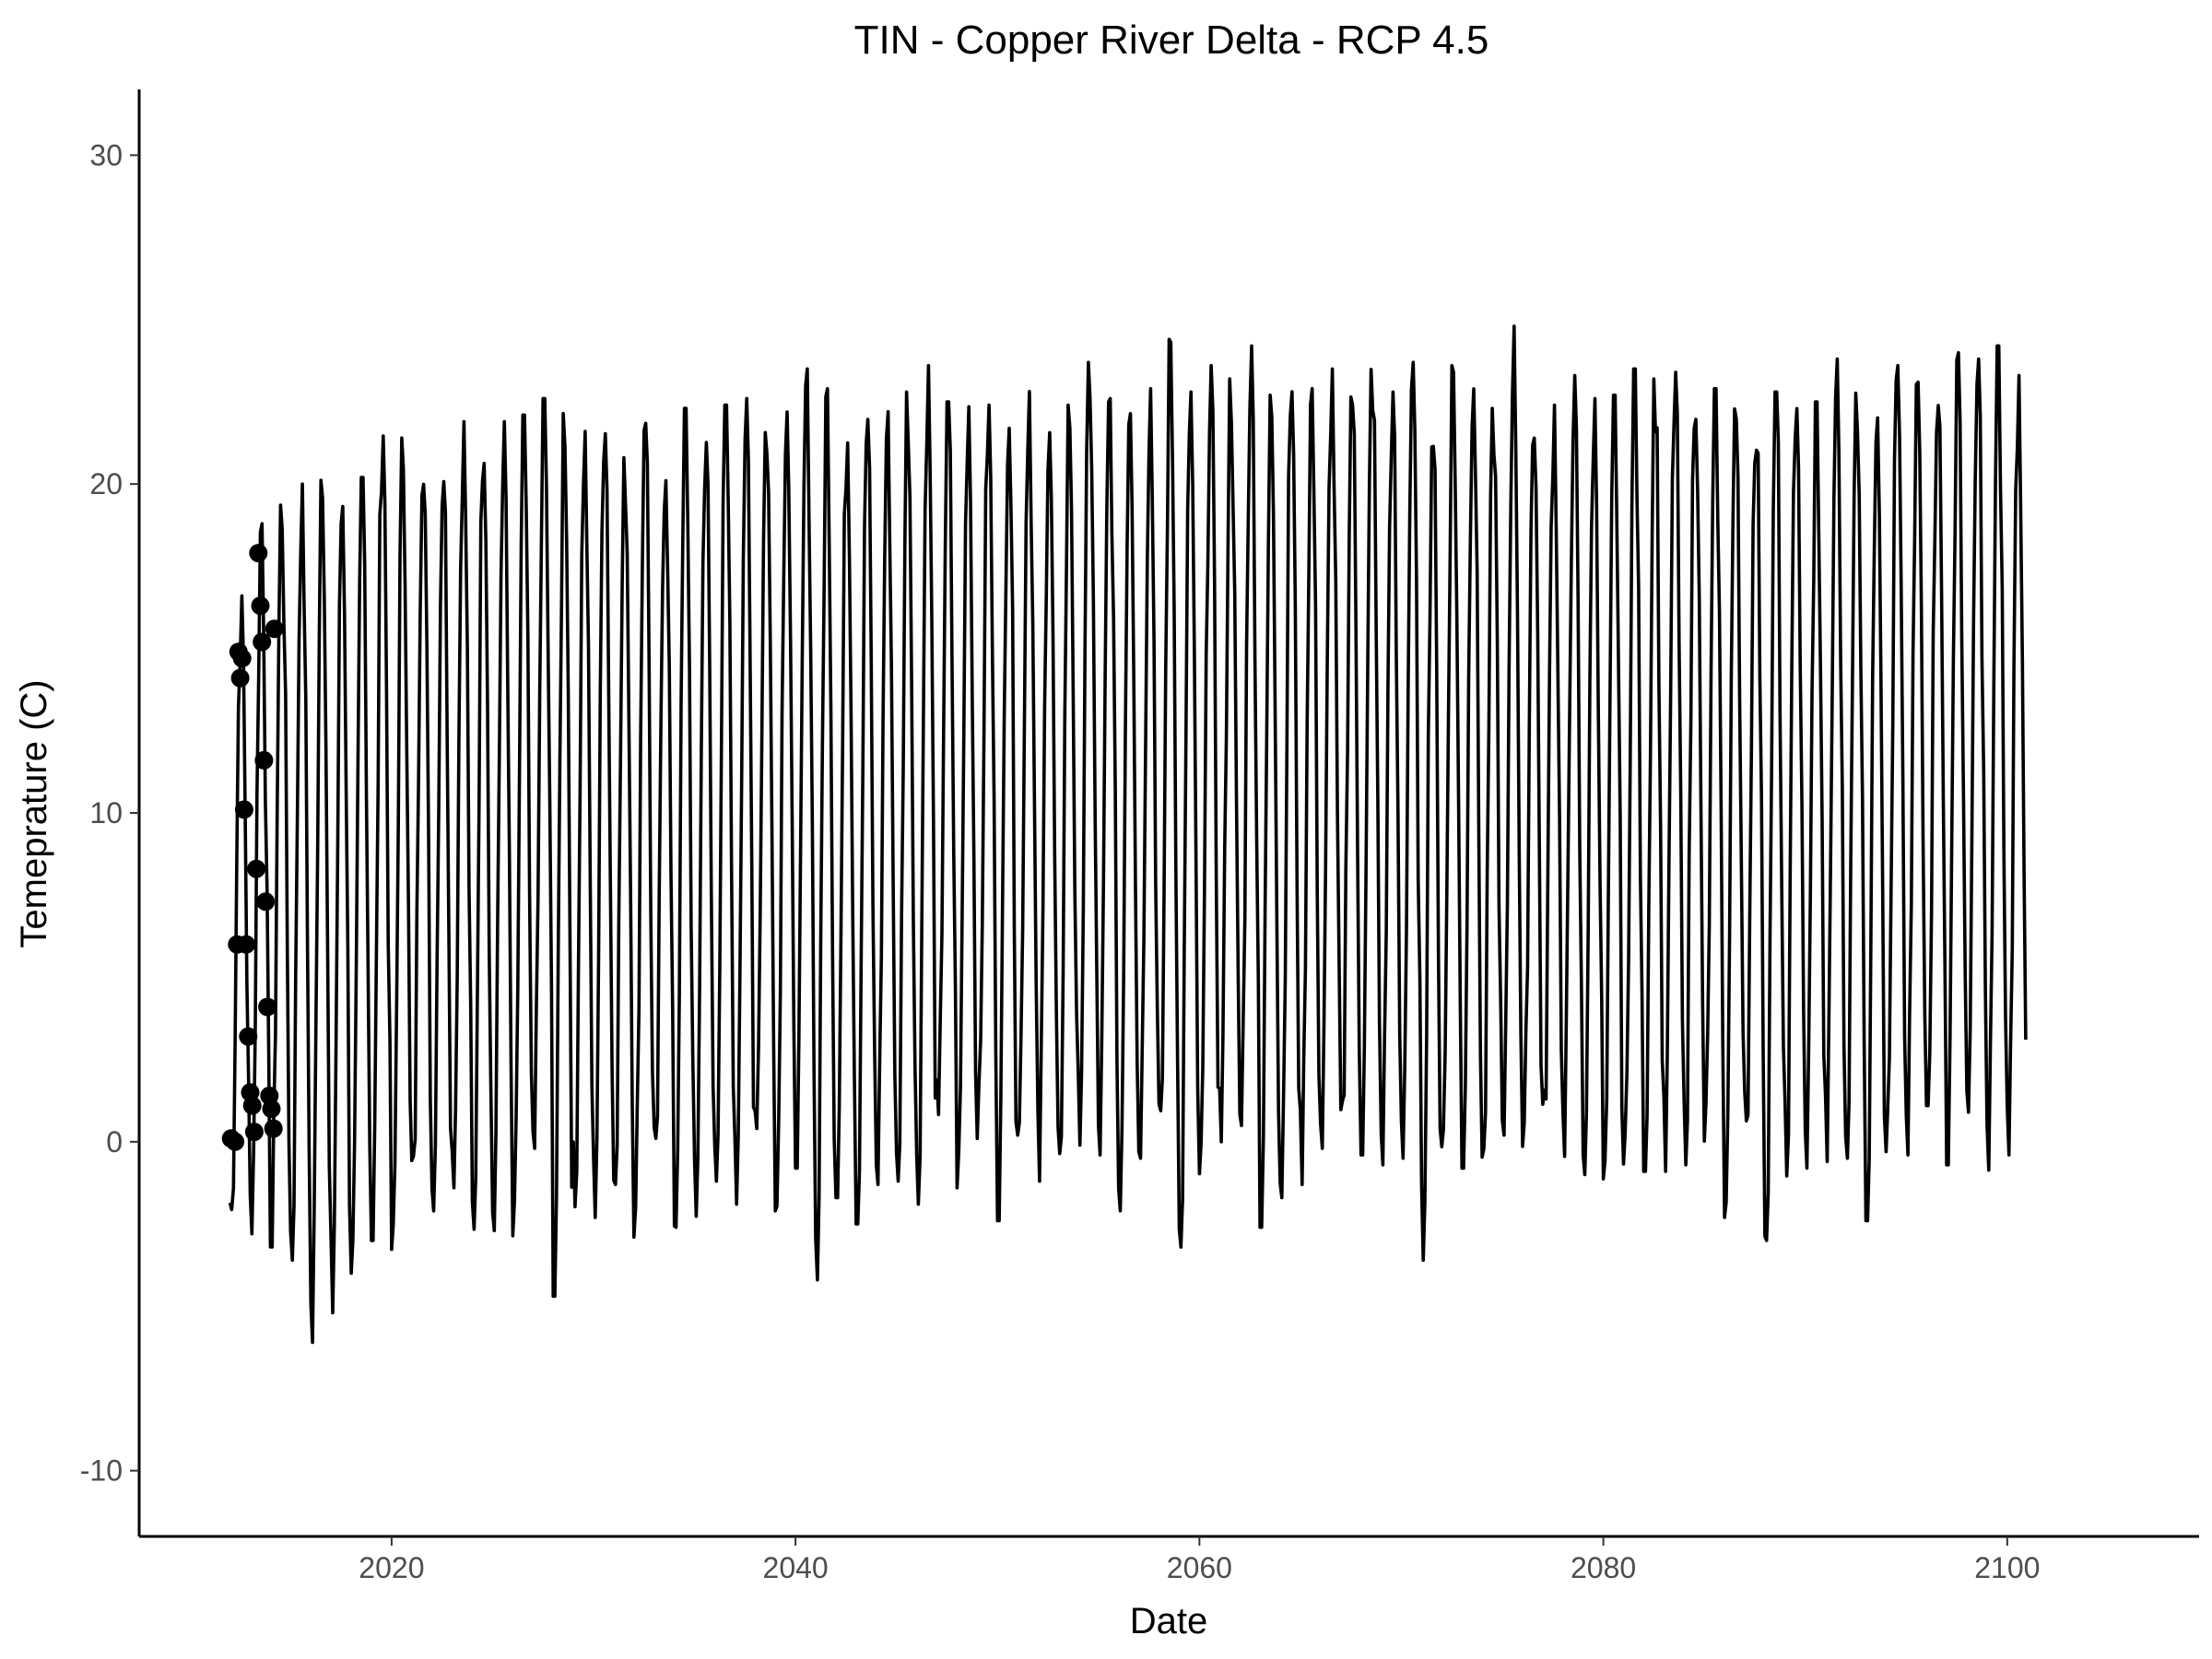  What do you see at coordinates (1169, 1621) in the screenshot?
I see `x-axis-label: Date` at bounding box center [1169, 1621].